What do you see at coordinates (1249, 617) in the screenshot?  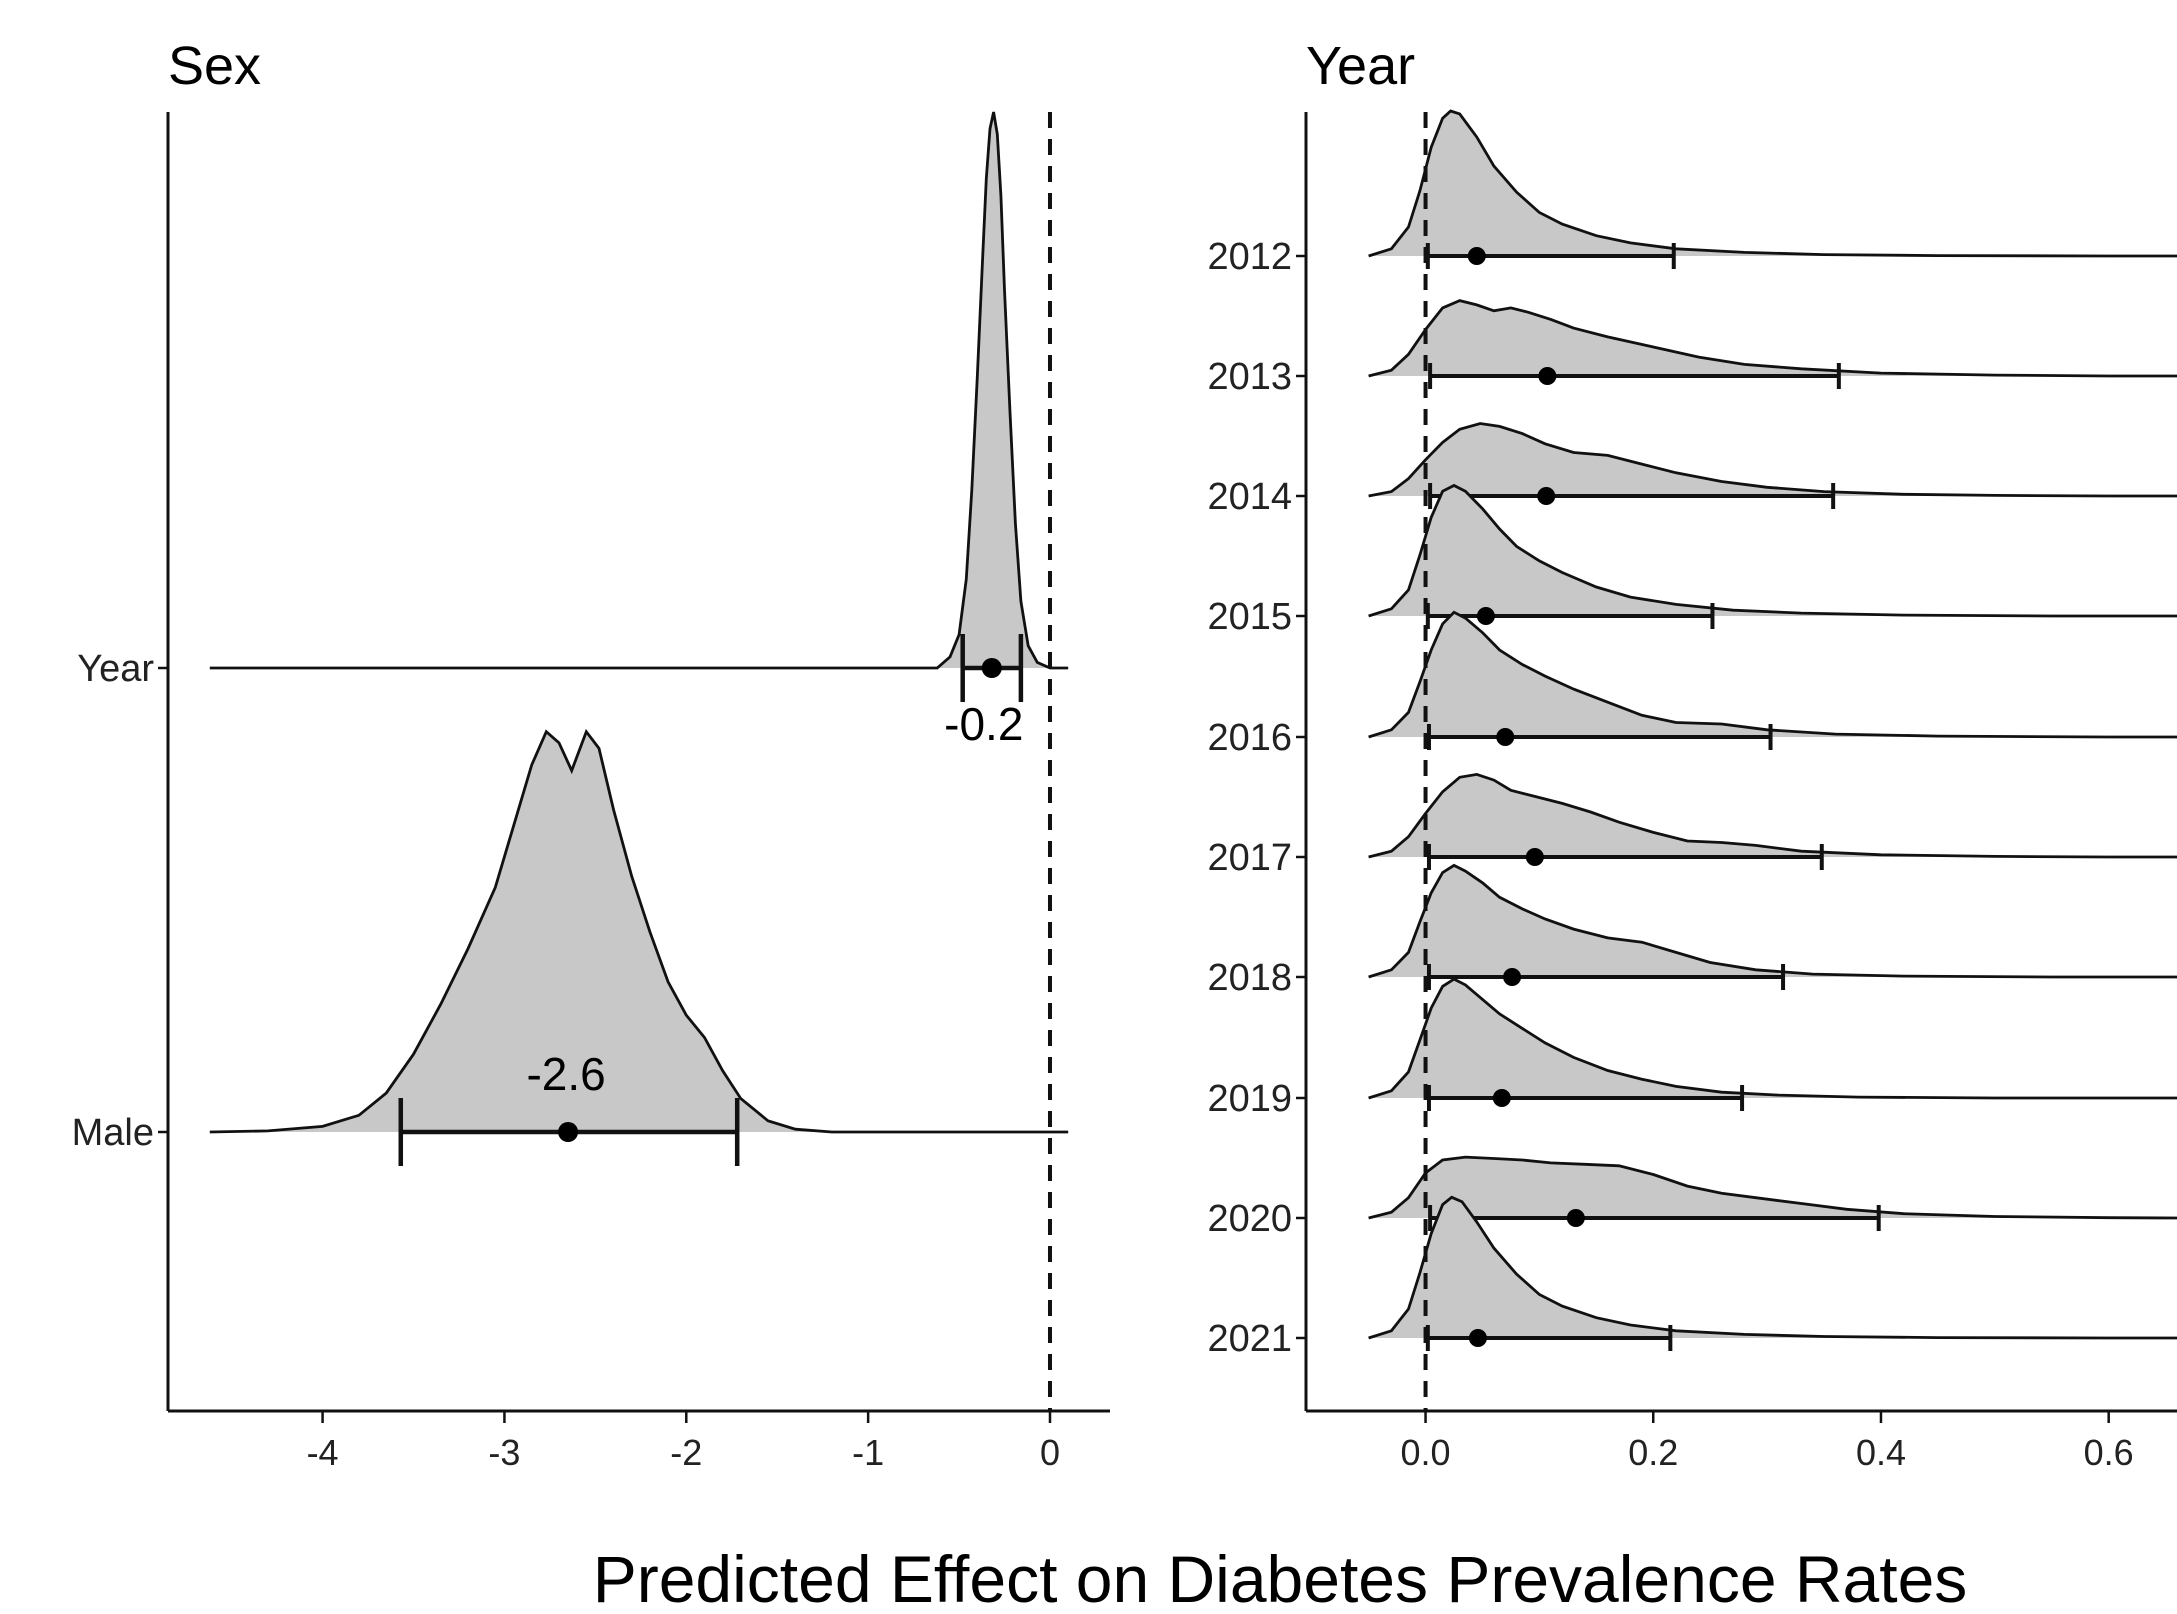 I see `y-tick-label-2015: 2015` at bounding box center [1249, 617].